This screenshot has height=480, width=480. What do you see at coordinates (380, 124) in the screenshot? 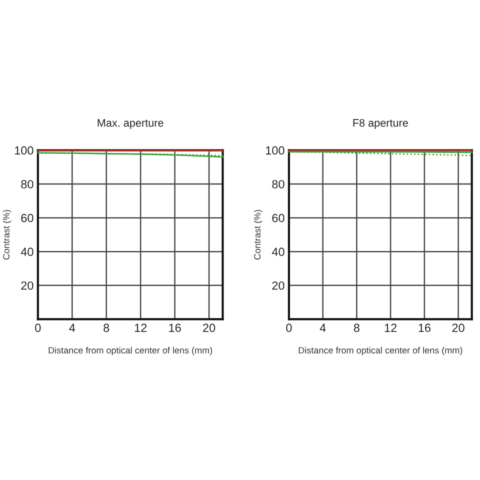
I see `chart-title: F8 aperture` at bounding box center [380, 124].